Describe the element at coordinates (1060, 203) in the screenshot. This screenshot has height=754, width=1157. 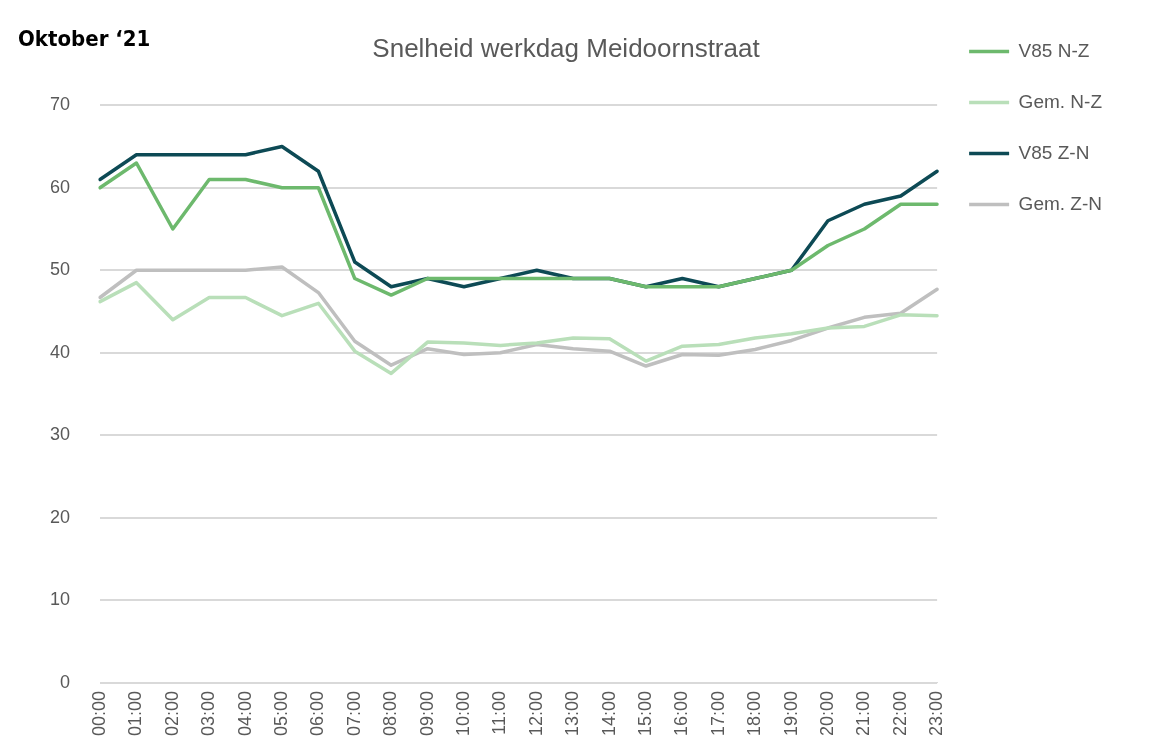
I see `legend-label: Gem. Z-N` at that location.